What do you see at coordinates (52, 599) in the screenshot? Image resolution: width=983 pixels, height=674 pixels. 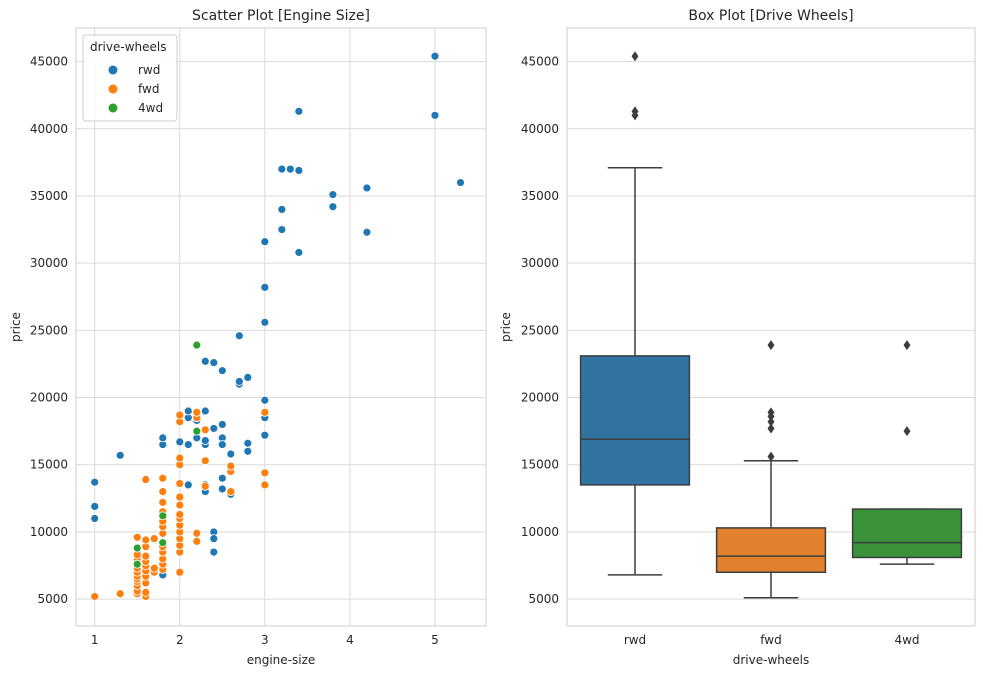 I see `y-tick-label: 5000` at bounding box center [52, 599].